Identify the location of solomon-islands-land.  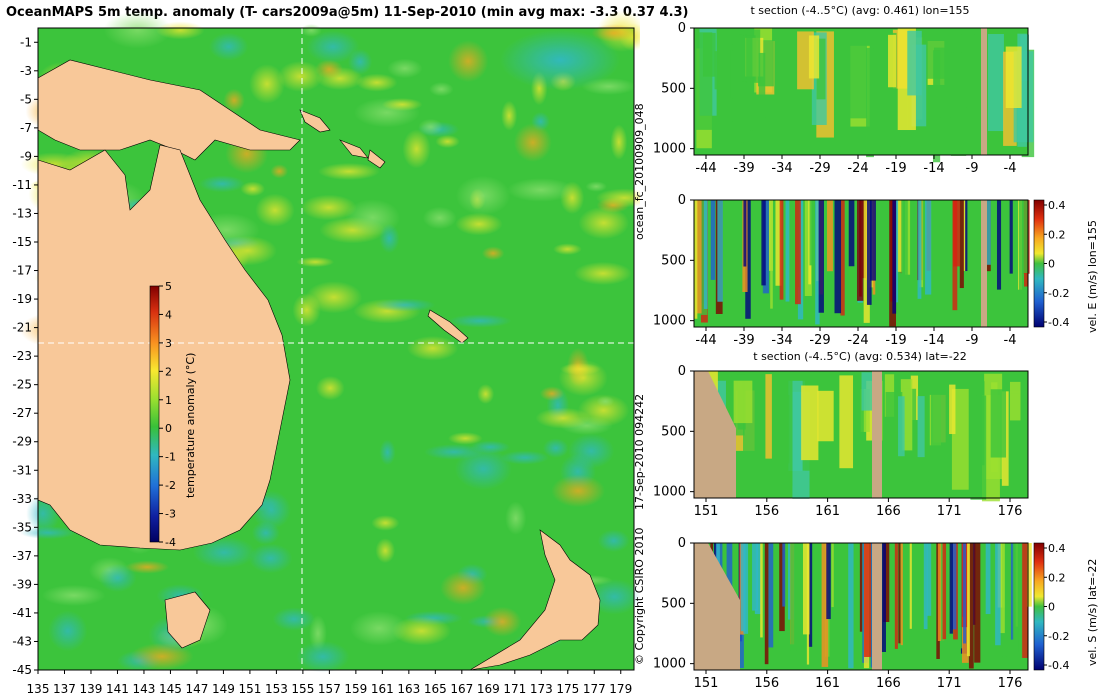
(342, 139).